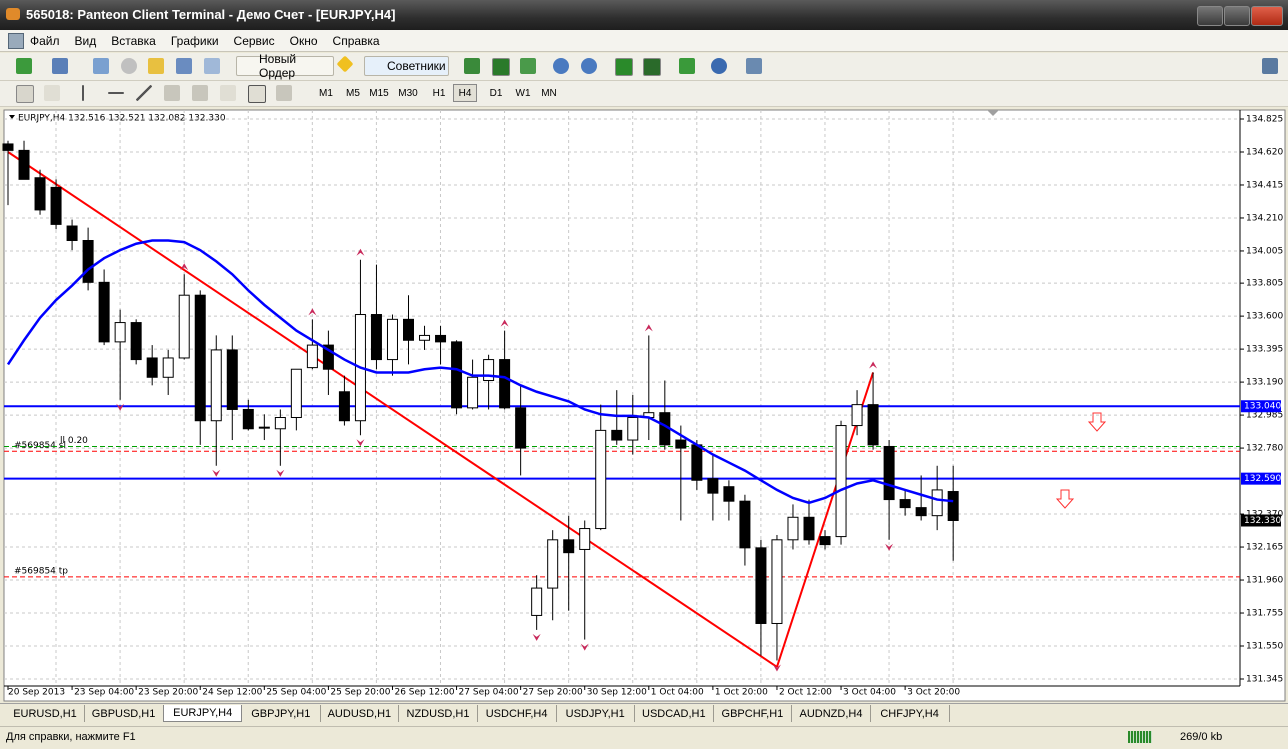  What do you see at coordinates (1267, 16) in the screenshot?
I see `close-button` at bounding box center [1267, 16].